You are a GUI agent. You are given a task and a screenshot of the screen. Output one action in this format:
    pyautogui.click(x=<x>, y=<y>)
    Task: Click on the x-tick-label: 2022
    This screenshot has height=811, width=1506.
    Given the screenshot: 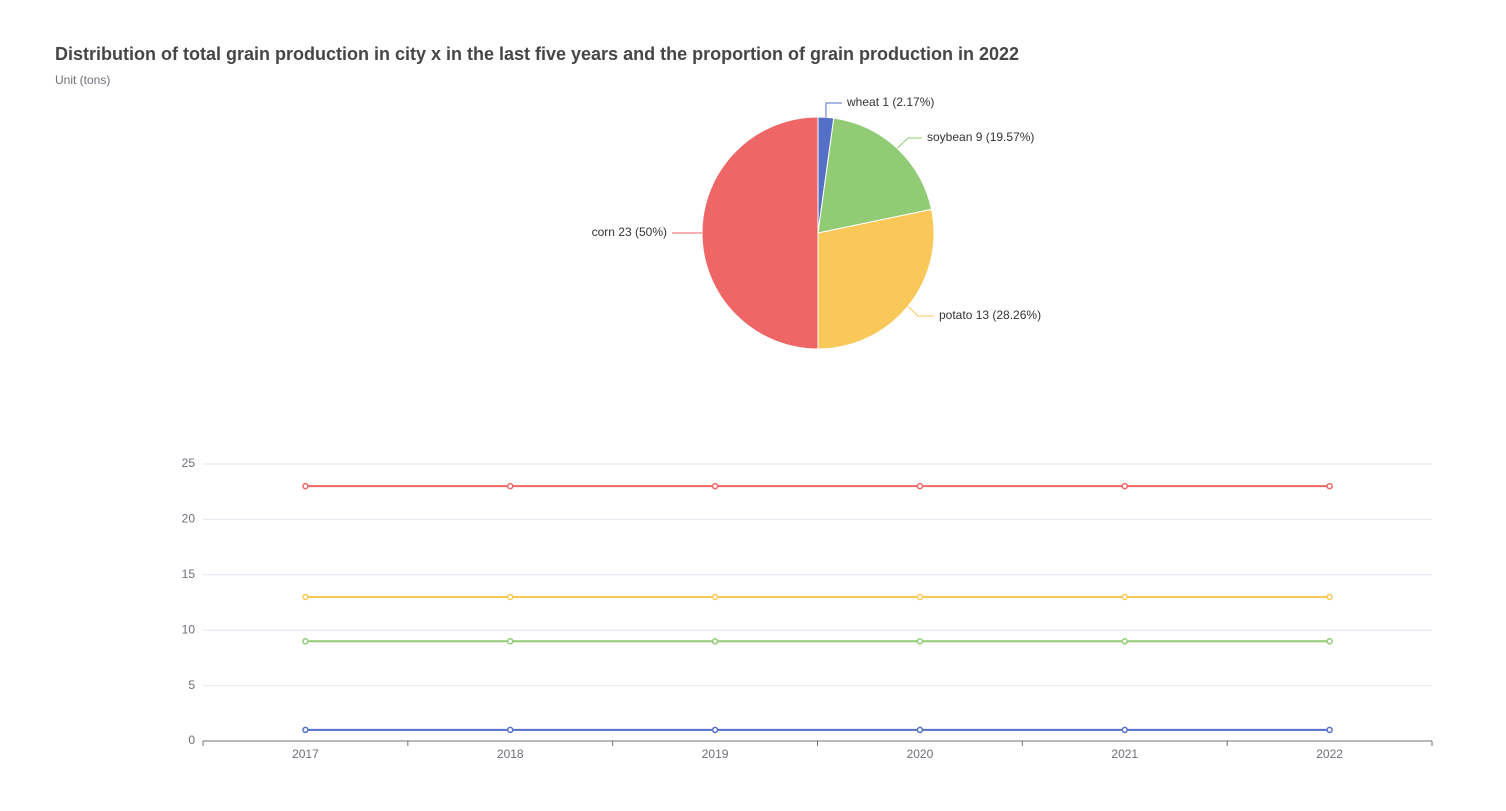 What is the action you would take?
    pyautogui.click(x=1329, y=754)
    